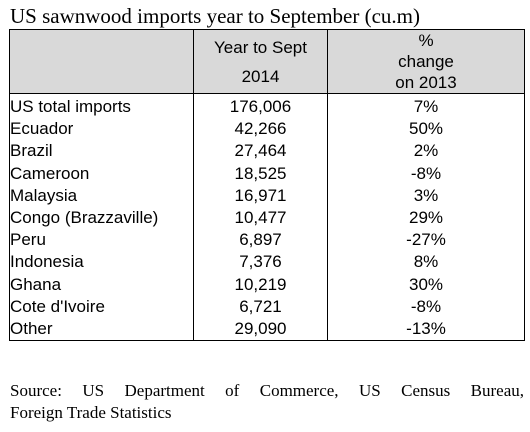  Describe the element at coordinates (426, 40) in the screenshot. I see `header-change-line1: %` at that location.